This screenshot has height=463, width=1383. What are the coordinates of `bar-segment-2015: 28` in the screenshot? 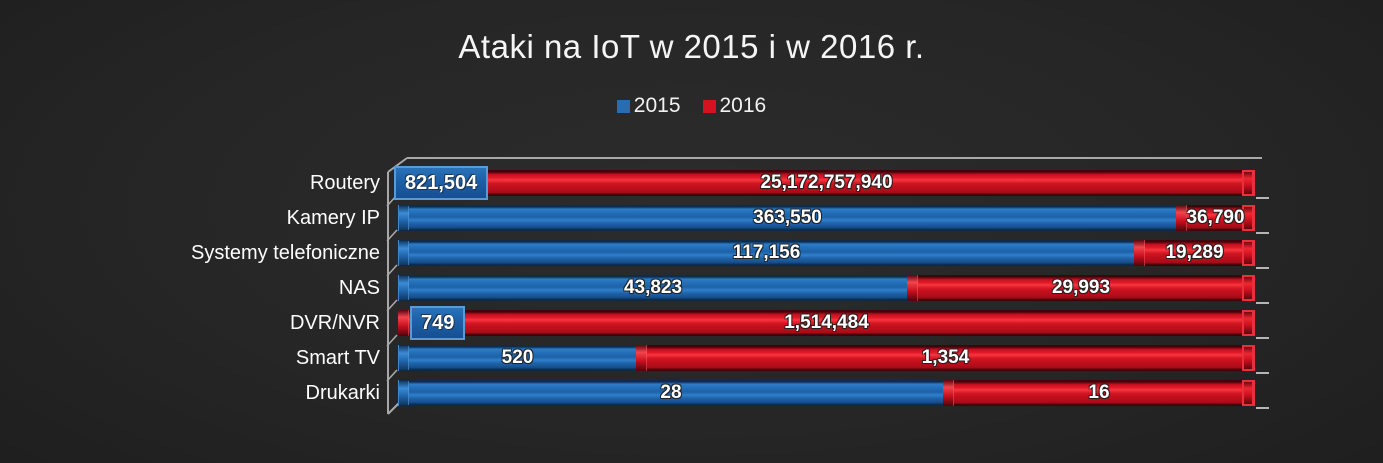 It's located at (670, 393).